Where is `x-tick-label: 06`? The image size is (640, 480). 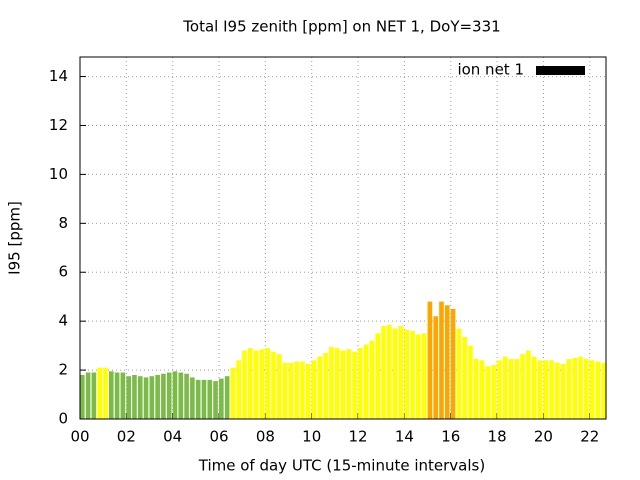 x-tick-label: 06 is located at coordinates (218, 437).